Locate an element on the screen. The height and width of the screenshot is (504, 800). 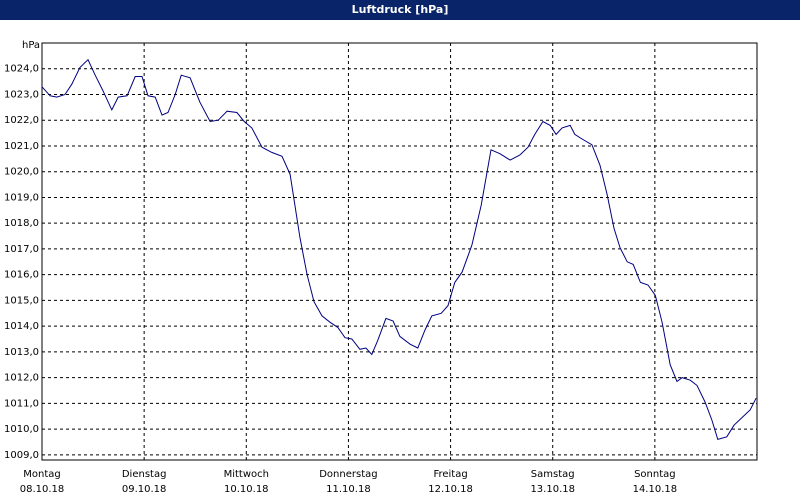
x-tick-label: Freitag is located at coordinates (450, 474).